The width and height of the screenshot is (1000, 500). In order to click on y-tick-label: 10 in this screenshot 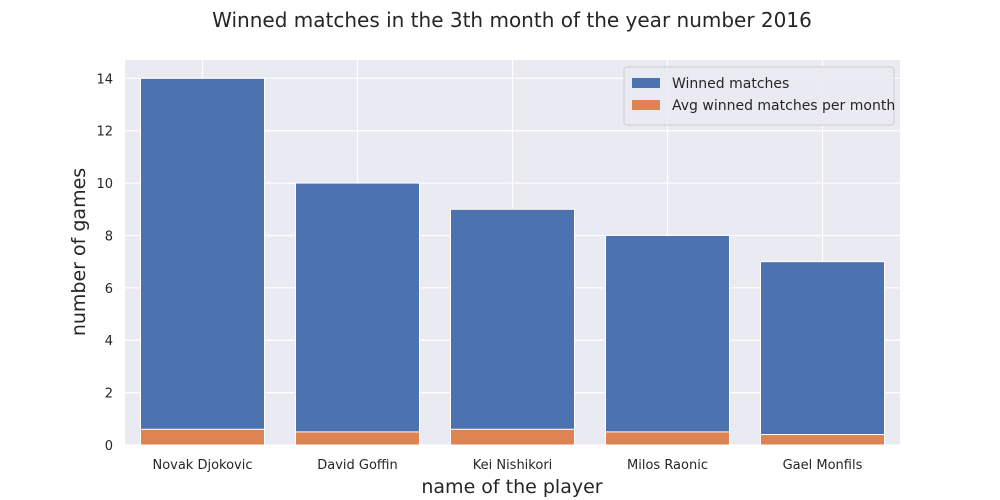, I will do `click(104, 184)`.